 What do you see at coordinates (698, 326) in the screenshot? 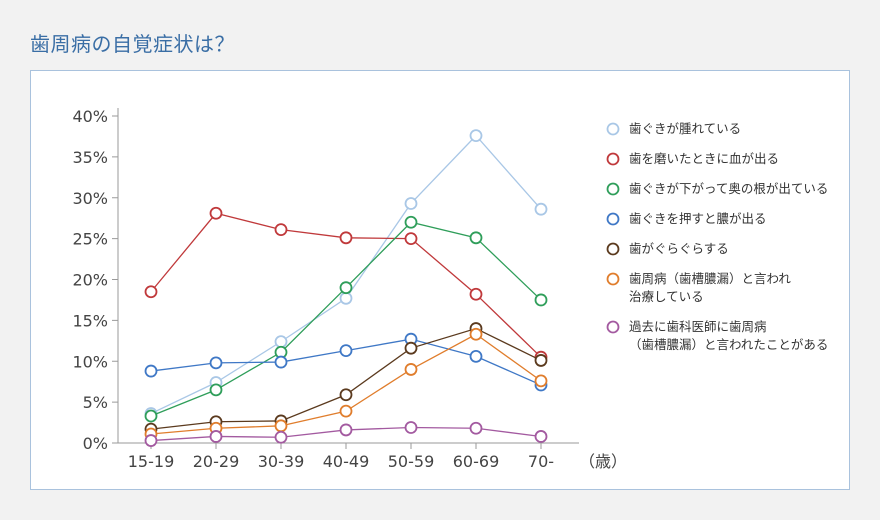
I see `legend-label: 過去に歯科医師に歯周病` at bounding box center [698, 326].